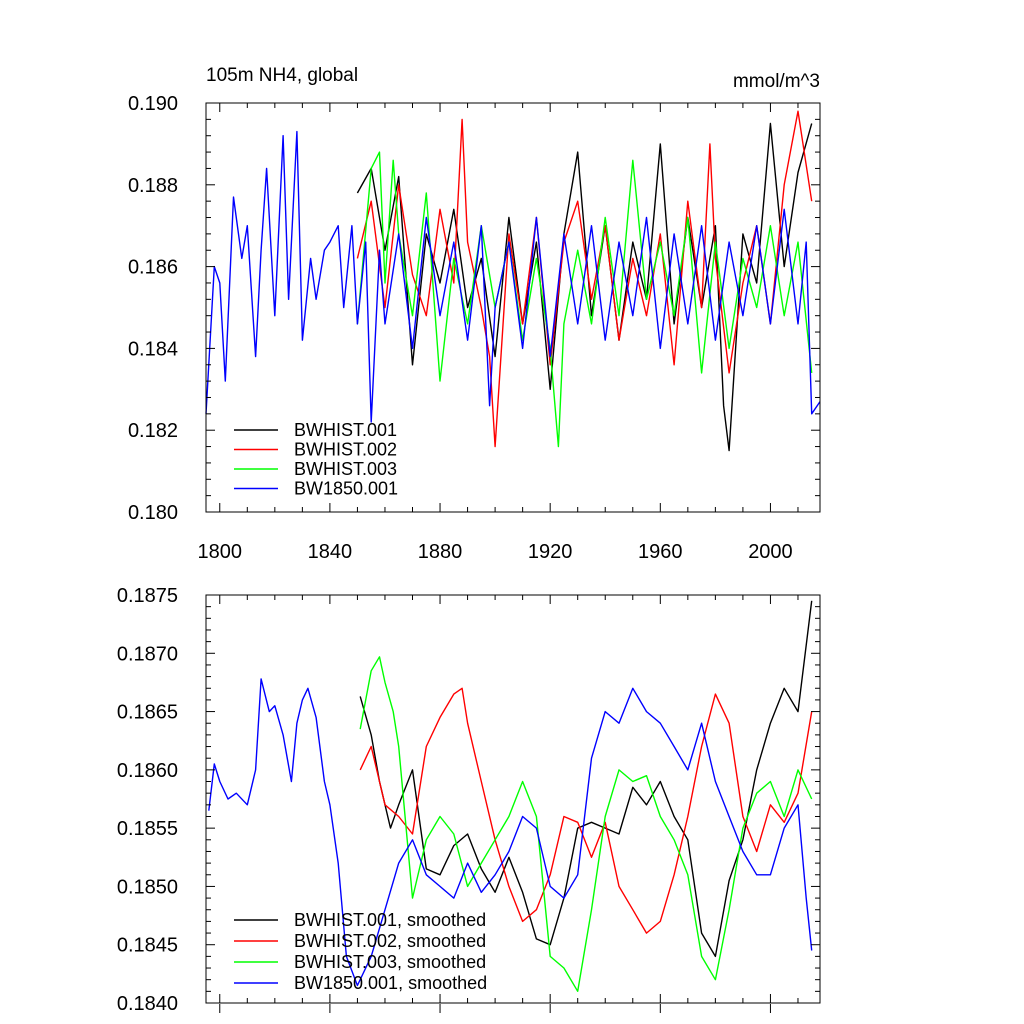 The width and height of the screenshot is (1024, 1024). I want to click on x-tick-label: 1800, so click(220, 552).